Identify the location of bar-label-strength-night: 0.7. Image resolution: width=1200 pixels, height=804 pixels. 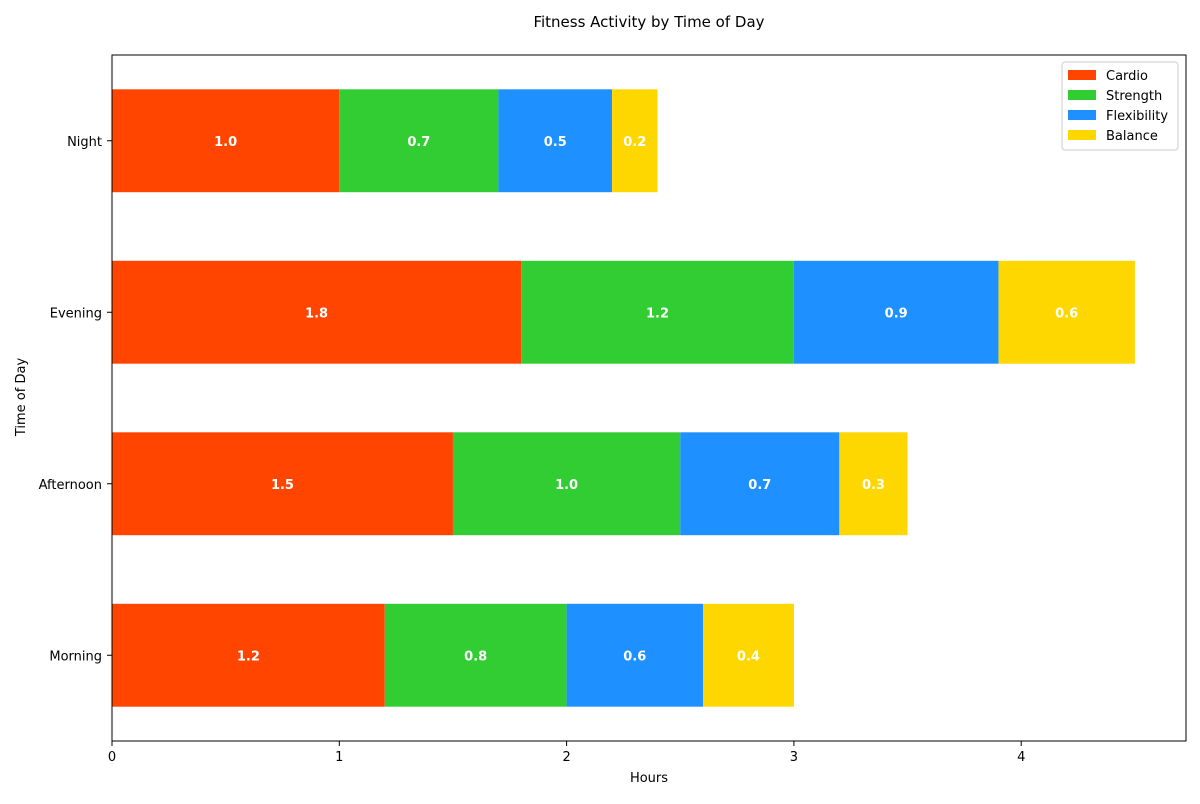
(418, 142).